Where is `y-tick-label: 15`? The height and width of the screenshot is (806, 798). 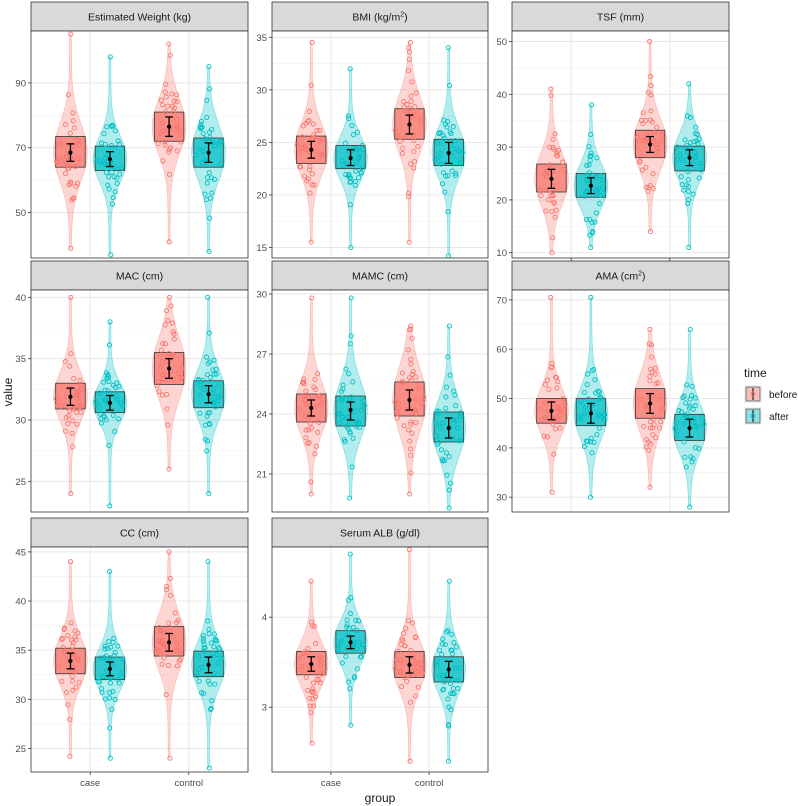 y-tick-label: 15 is located at coordinates (261, 248).